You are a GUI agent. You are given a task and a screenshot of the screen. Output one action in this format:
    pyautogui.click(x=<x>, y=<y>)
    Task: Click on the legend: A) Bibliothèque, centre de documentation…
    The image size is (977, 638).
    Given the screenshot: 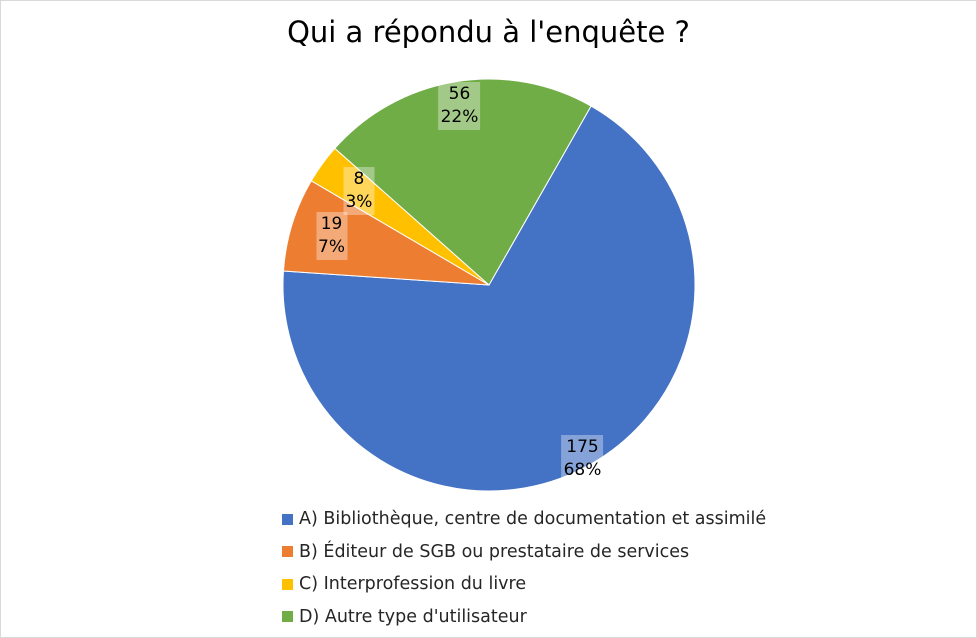 What is the action you would take?
    pyautogui.click(x=524, y=568)
    